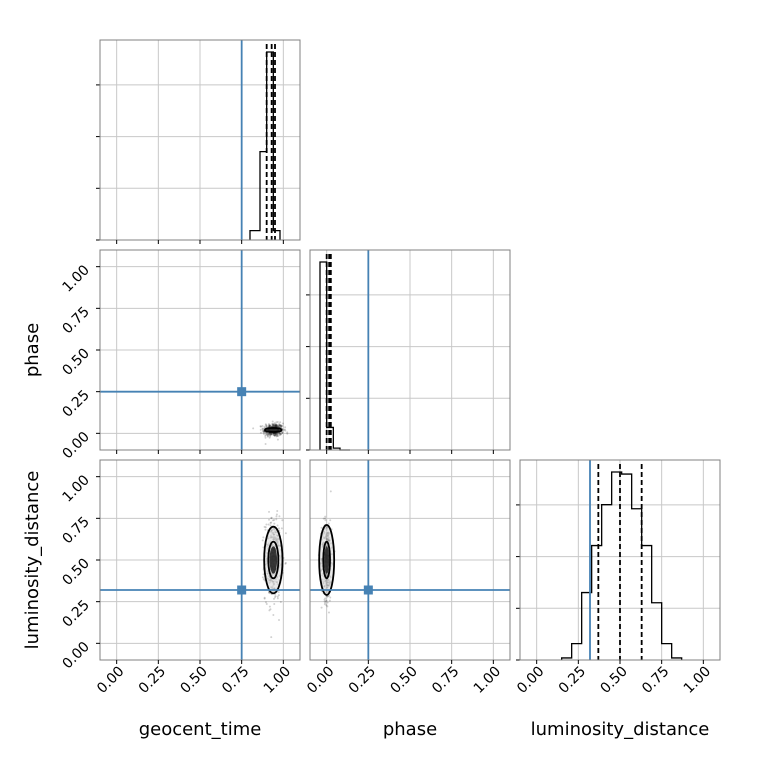 The height and width of the screenshot is (760, 760). I want to click on x-tick-label: 0.75, so click(655, 680).